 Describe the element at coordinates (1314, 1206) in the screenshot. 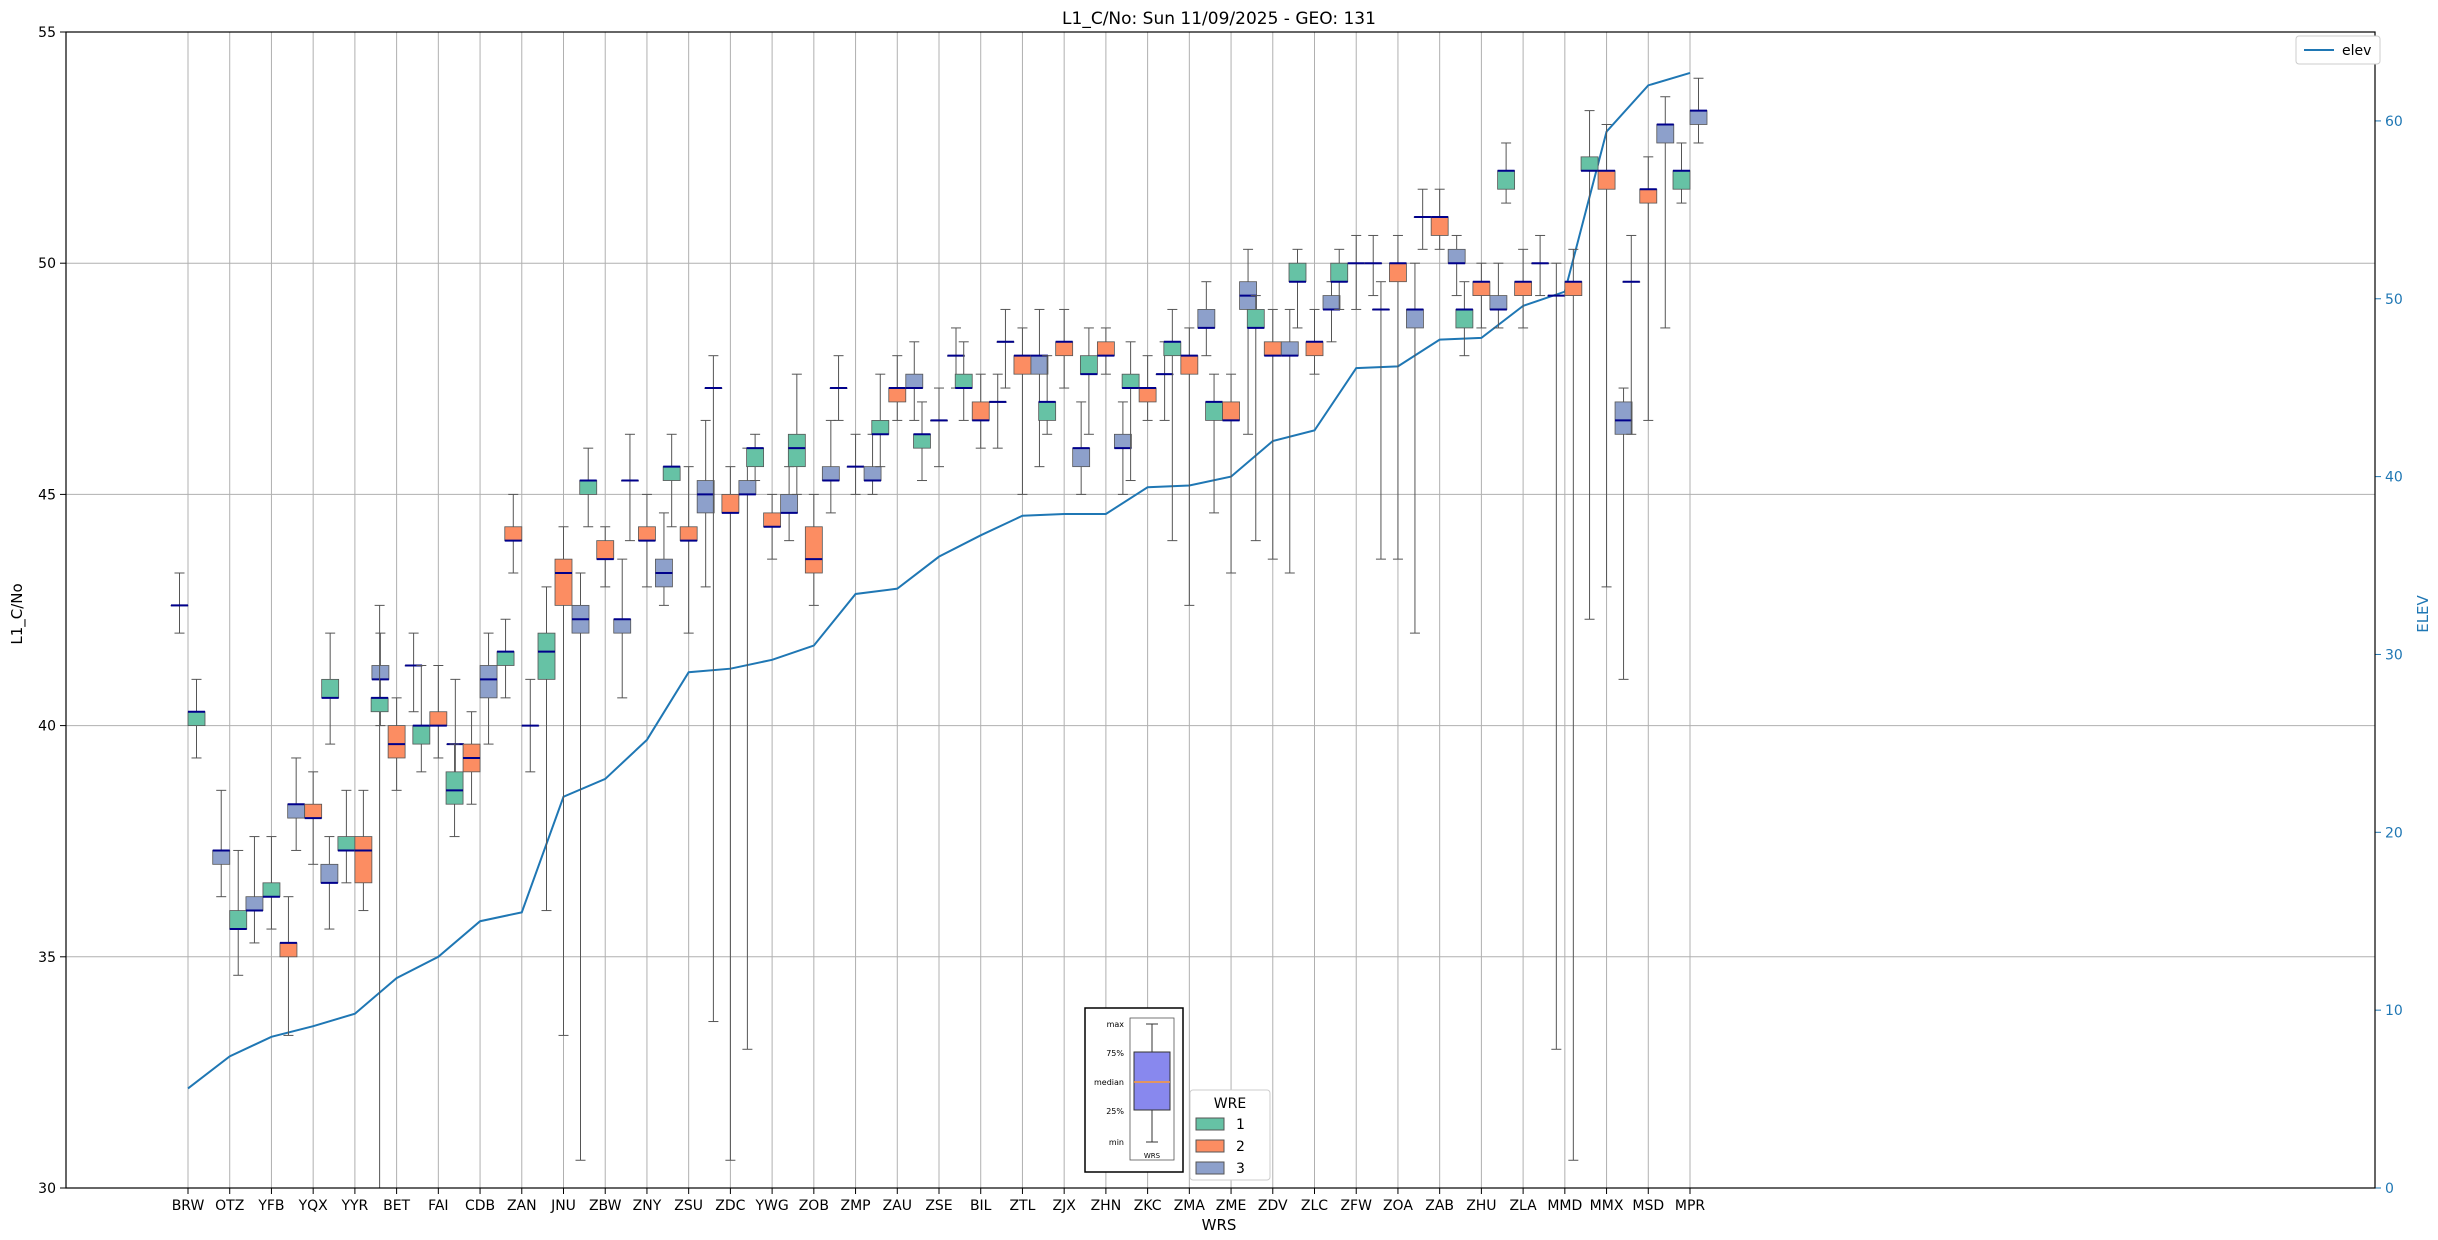

I see `x-tick-label-ZLC: ZLC` at that location.